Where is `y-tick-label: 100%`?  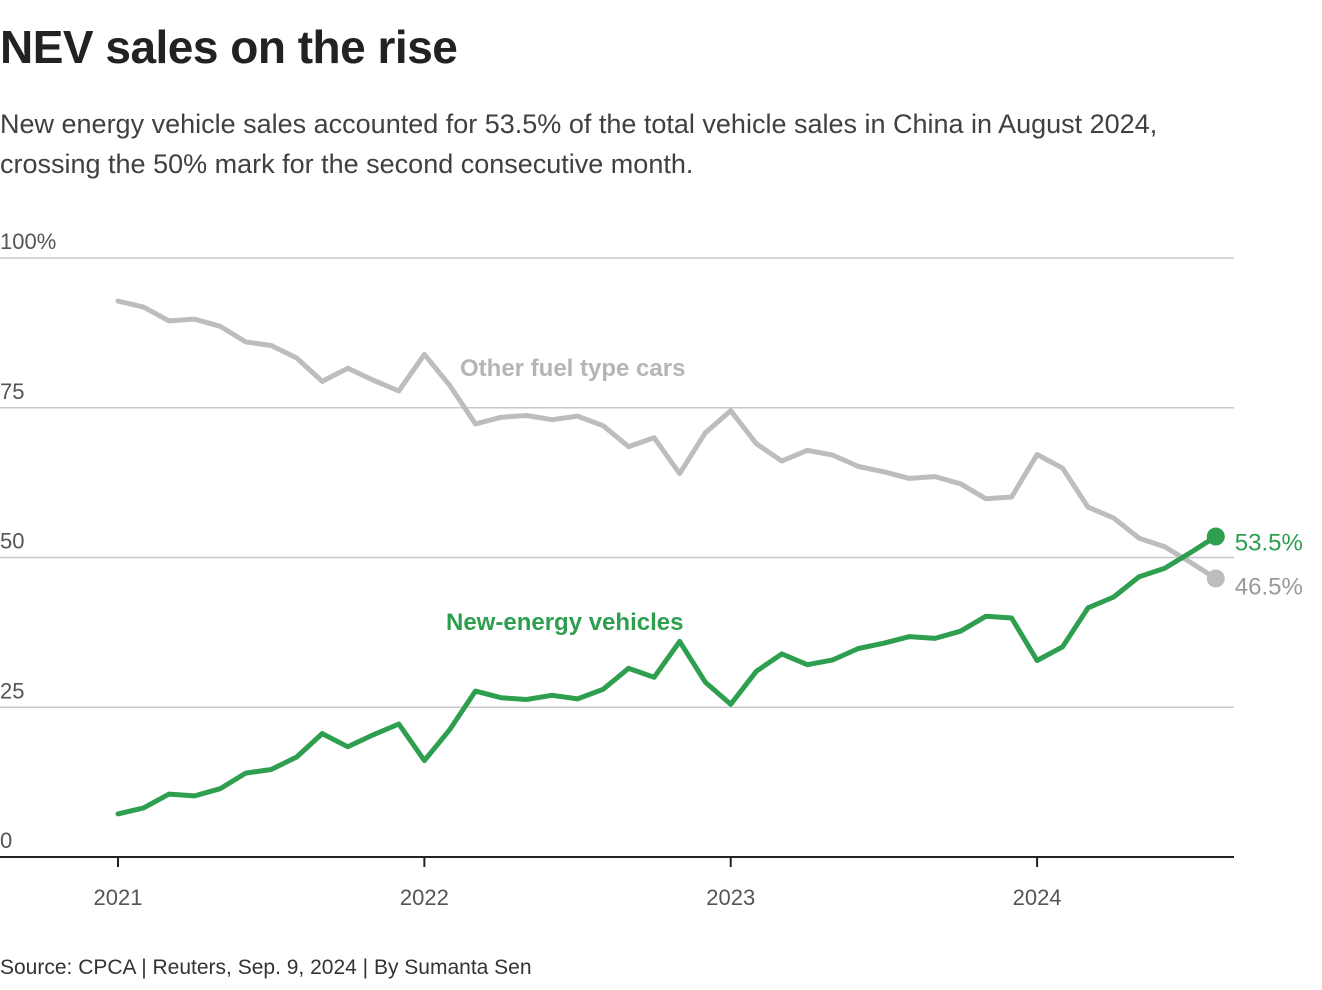
y-tick-label: 100% is located at coordinates (28, 241).